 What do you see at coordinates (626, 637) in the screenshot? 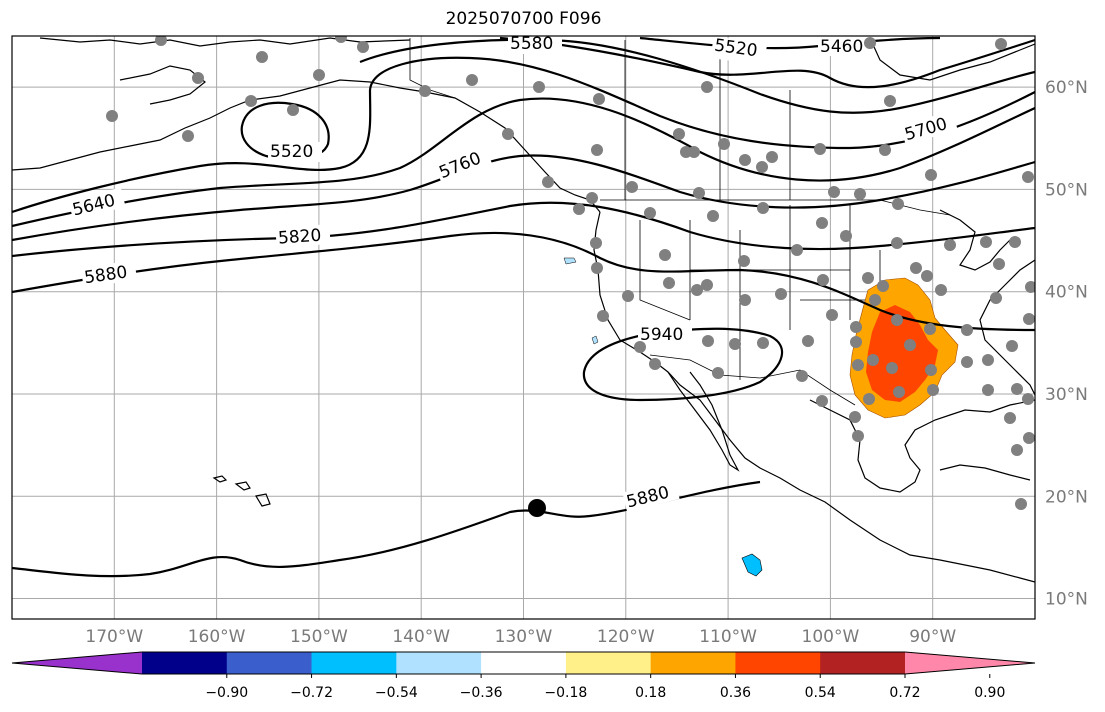
I see `lon-tick-label: 120°W` at bounding box center [626, 637].